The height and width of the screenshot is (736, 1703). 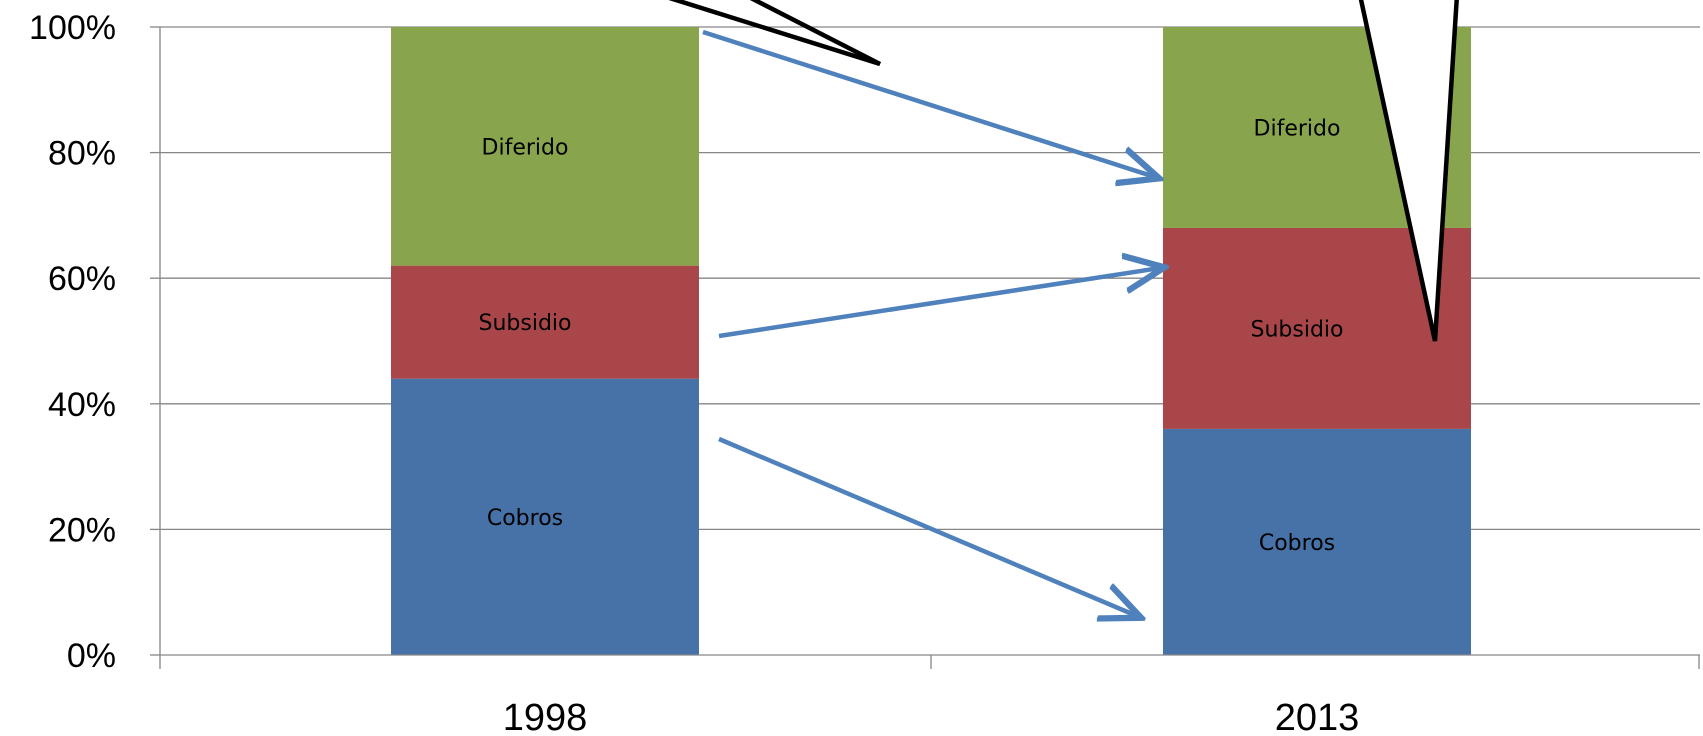 I want to click on y-tick-label: 20%, so click(x=82, y=530).